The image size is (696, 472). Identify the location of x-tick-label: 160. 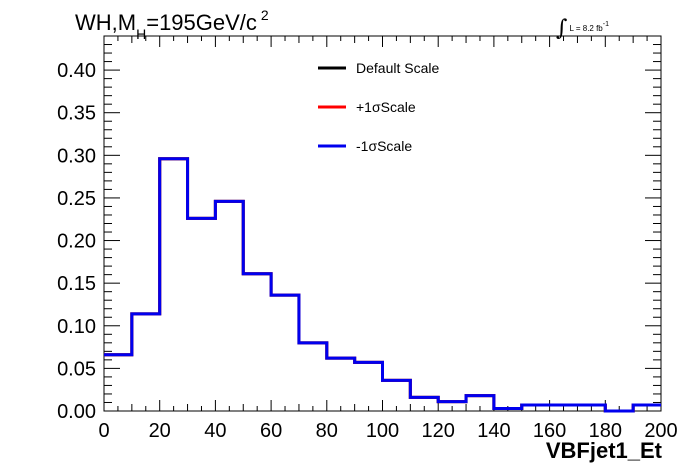
(549, 431).